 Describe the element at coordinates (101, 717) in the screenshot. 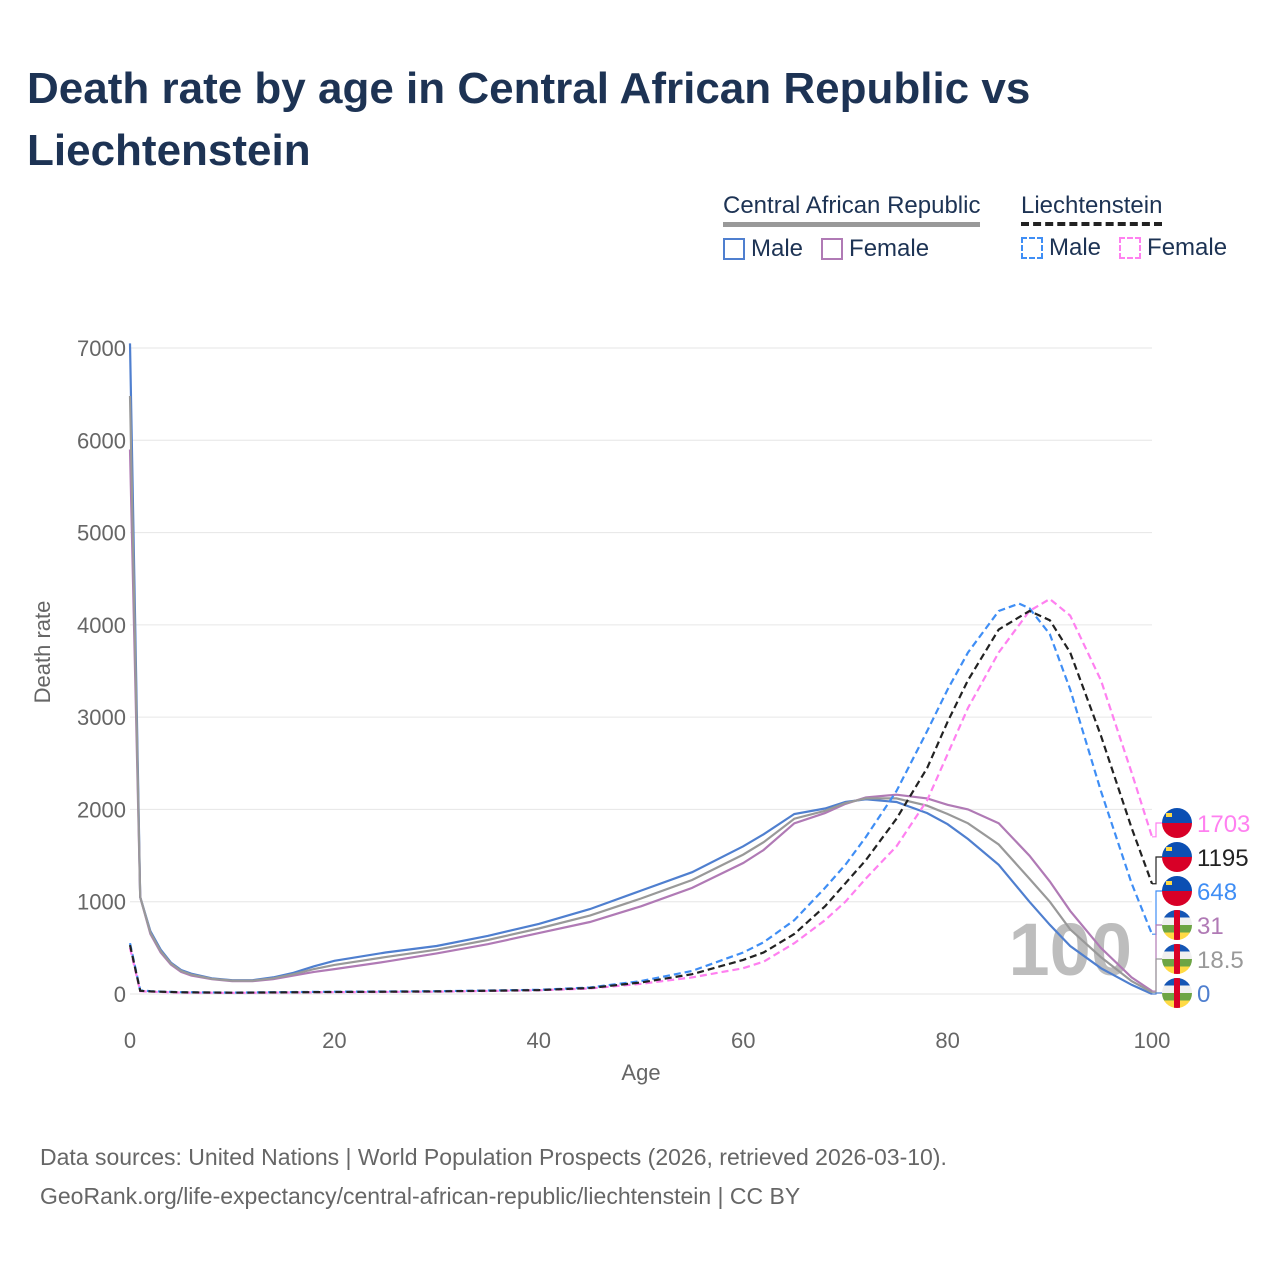

I see `y-tick-label: 3000` at that location.